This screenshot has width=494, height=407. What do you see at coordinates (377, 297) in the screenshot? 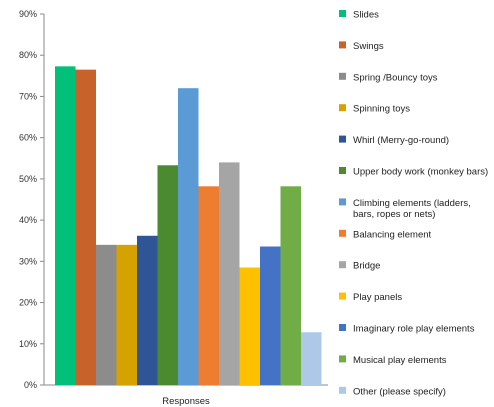
I see `legend-label: Play panels` at bounding box center [377, 297].